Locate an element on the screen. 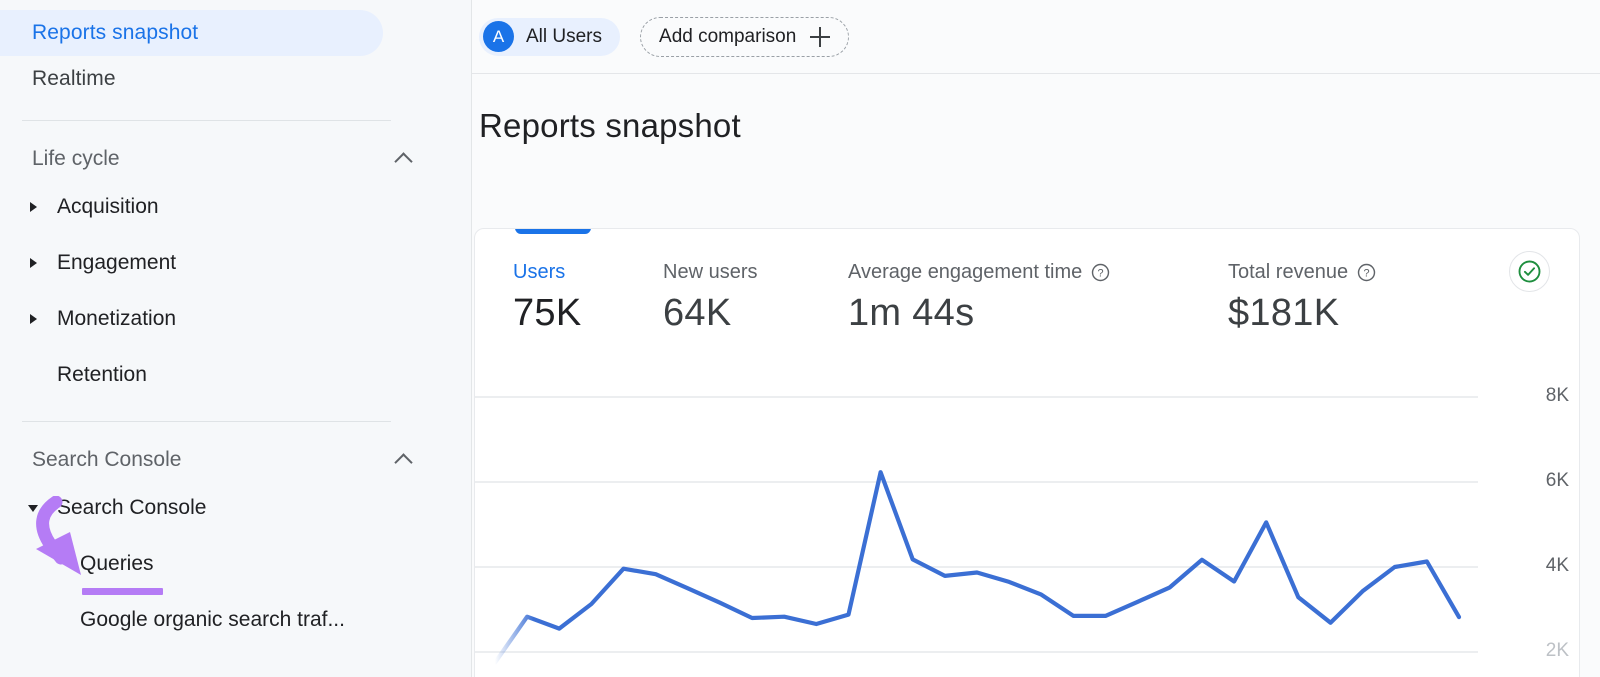 This screenshot has height=677, width=1600. sidebar-item-label: Queries is located at coordinates (117, 563).